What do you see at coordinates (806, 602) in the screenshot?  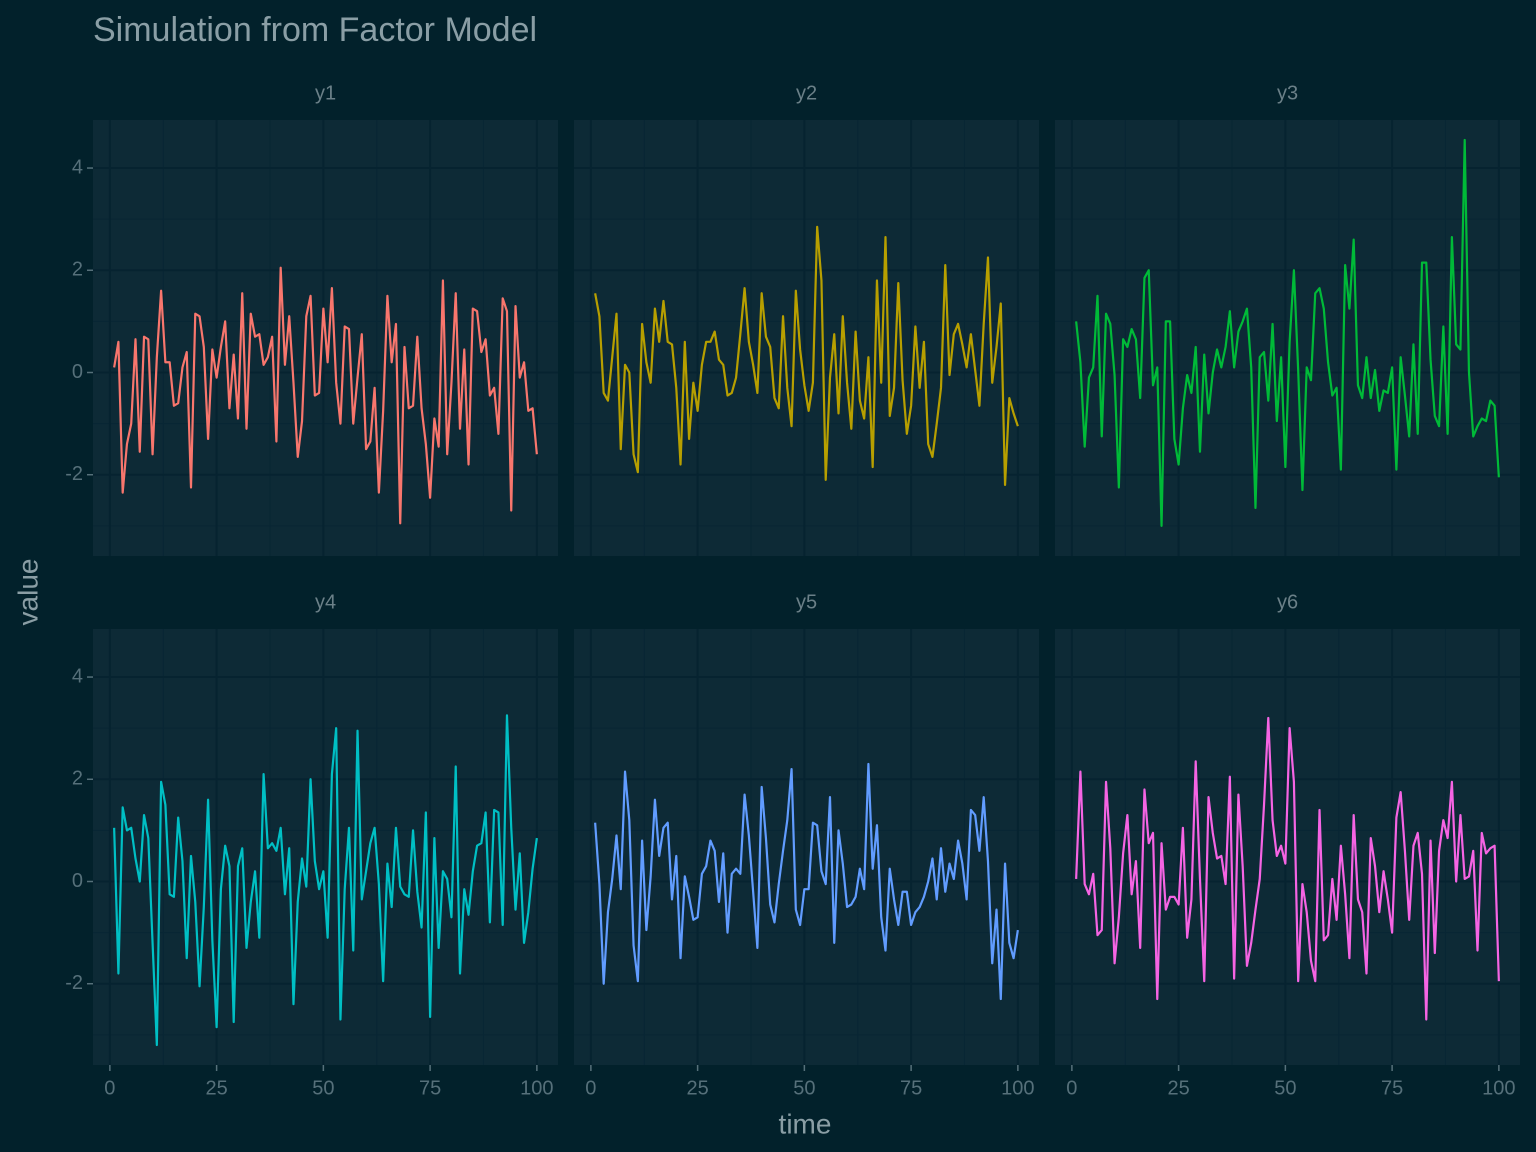 I see `strip-label: y5` at bounding box center [806, 602].